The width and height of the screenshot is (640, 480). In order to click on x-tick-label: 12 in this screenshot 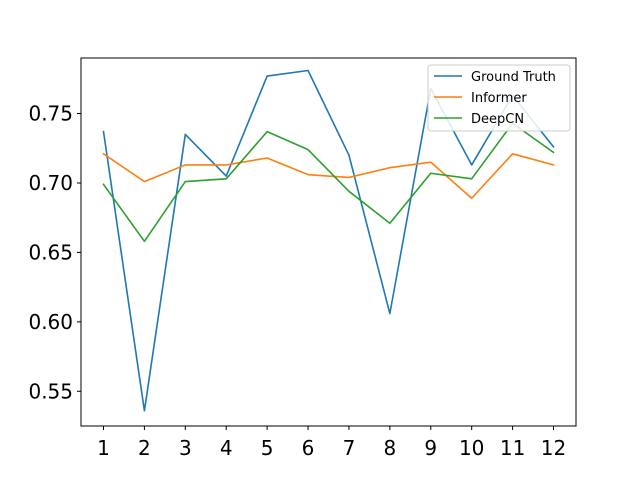, I will do `click(553, 448)`.